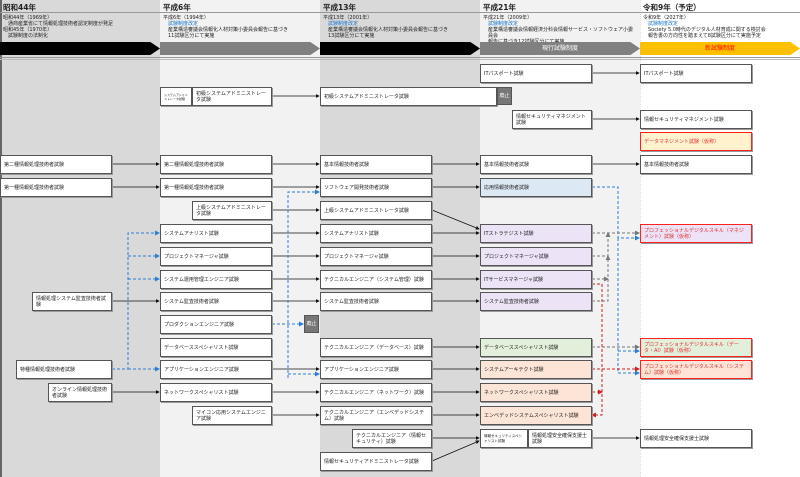  Describe the element at coordinates (536, 233) in the screenshot. I see `exam-box: ITストラテジスト試験` at that location.